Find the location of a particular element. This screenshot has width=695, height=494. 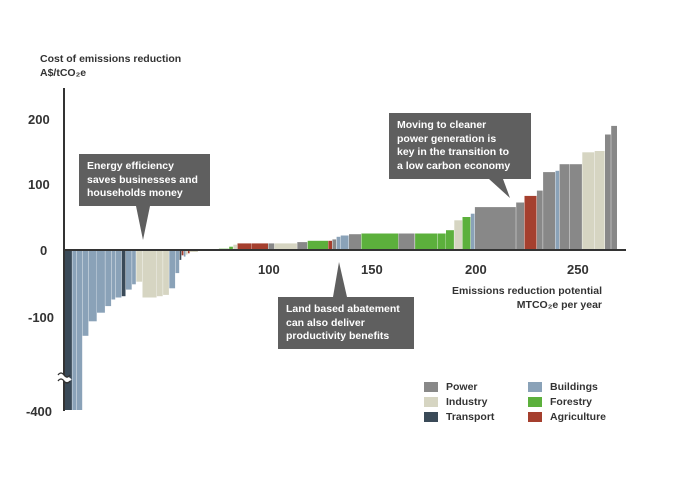

x-tick-label: 250 is located at coordinates (578, 269).